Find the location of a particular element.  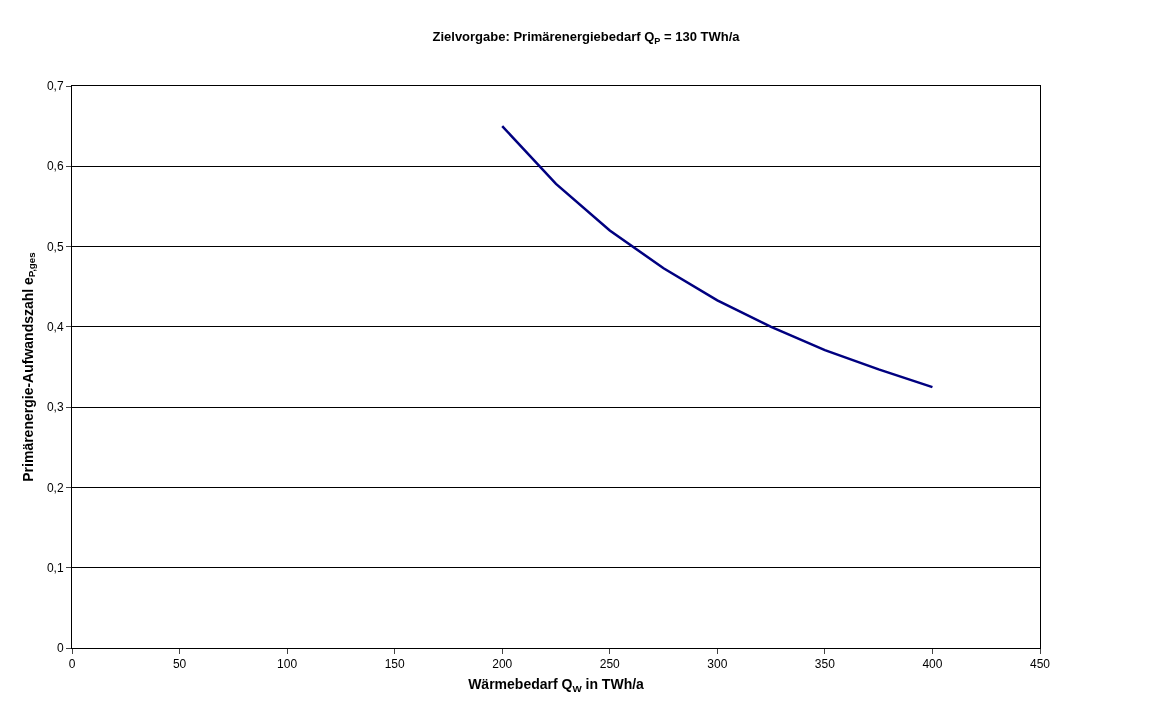

y-tick-label: 0,5 is located at coordinates (55, 246).